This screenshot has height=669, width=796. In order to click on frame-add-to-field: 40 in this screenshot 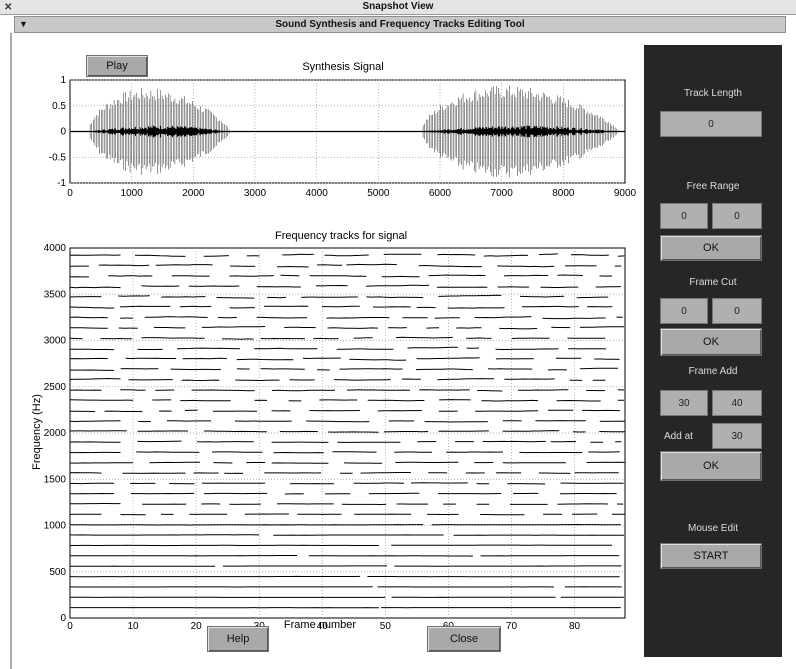, I will do `click(737, 403)`.